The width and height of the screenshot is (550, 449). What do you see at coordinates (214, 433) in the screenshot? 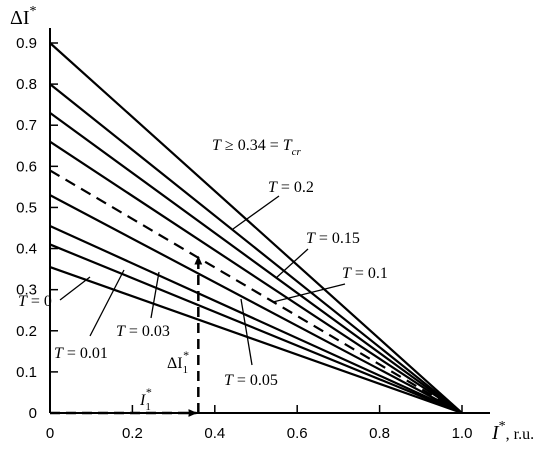
I see `x-tick-label: 0.4` at bounding box center [214, 433].